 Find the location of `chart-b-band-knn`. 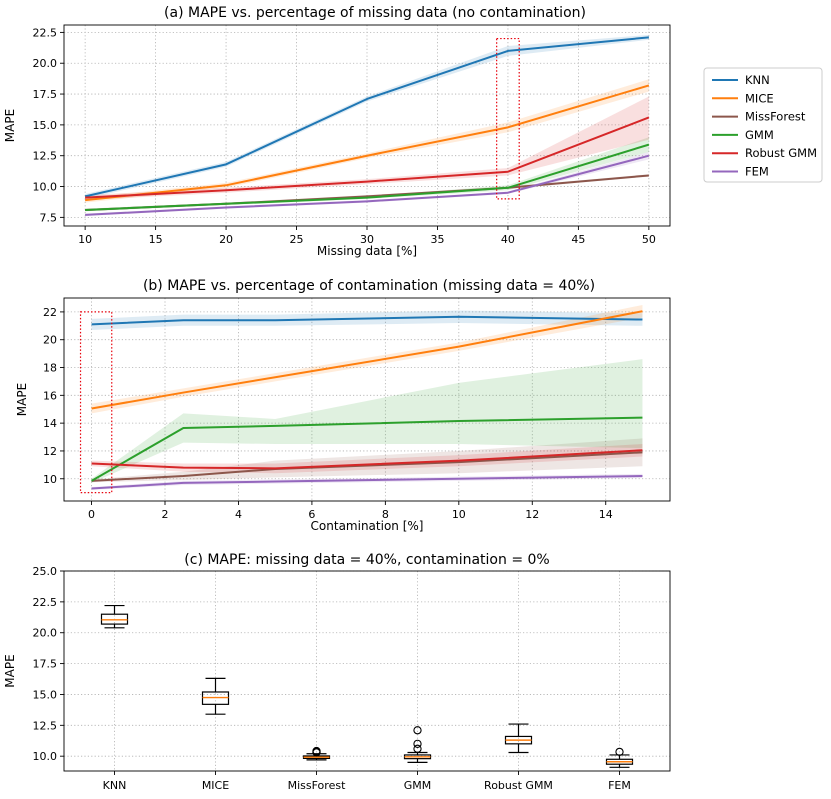

chart-b-band-knn is located at coordinates (367, 320).